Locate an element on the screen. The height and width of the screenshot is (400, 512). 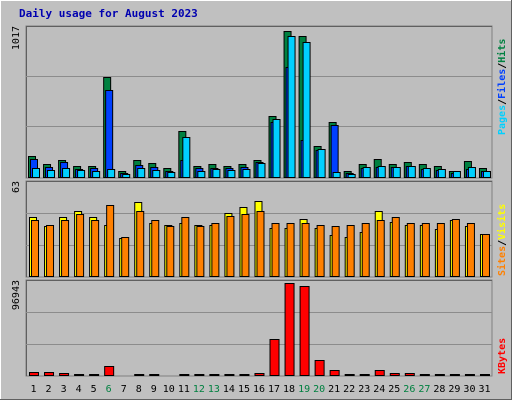
x-tick-label-12: 12 is located at coordinates (199, 389).